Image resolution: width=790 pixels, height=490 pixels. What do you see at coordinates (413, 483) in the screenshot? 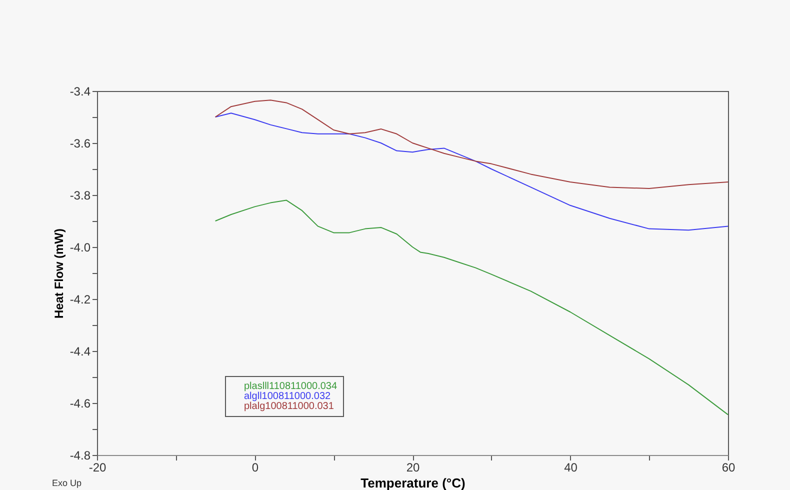
I see `x-axis-title: Temperature (°C)` at bounding box center [413, 483].